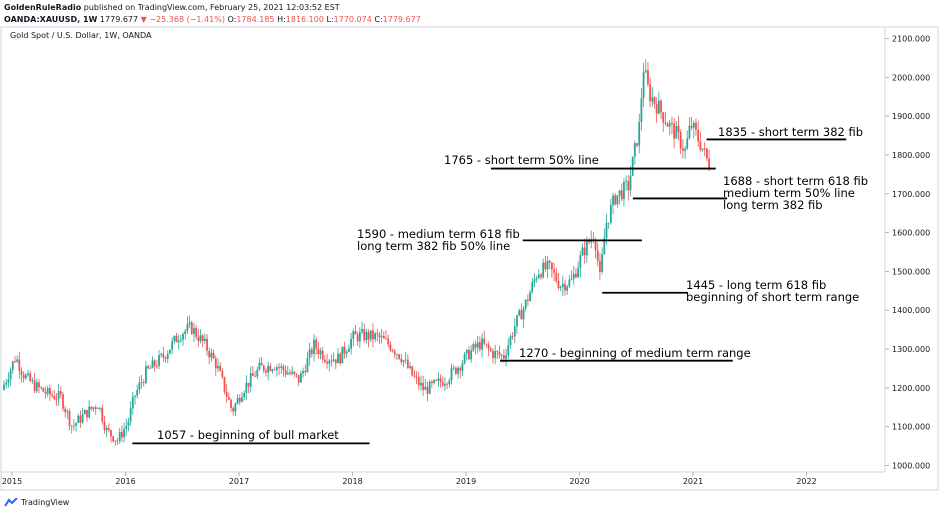  Describe the element at coordinates (911, 349) in the screenshot. I see `y-tick-label: 1300.000` at that location.